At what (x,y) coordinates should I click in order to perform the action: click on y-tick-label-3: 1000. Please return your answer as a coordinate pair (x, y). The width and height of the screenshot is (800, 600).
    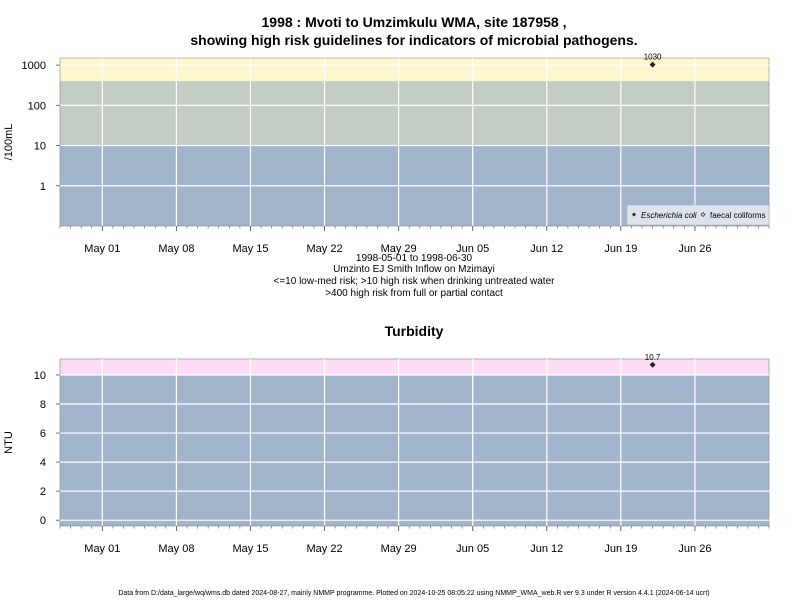
    Looking at the image, I should click on (34, 66).